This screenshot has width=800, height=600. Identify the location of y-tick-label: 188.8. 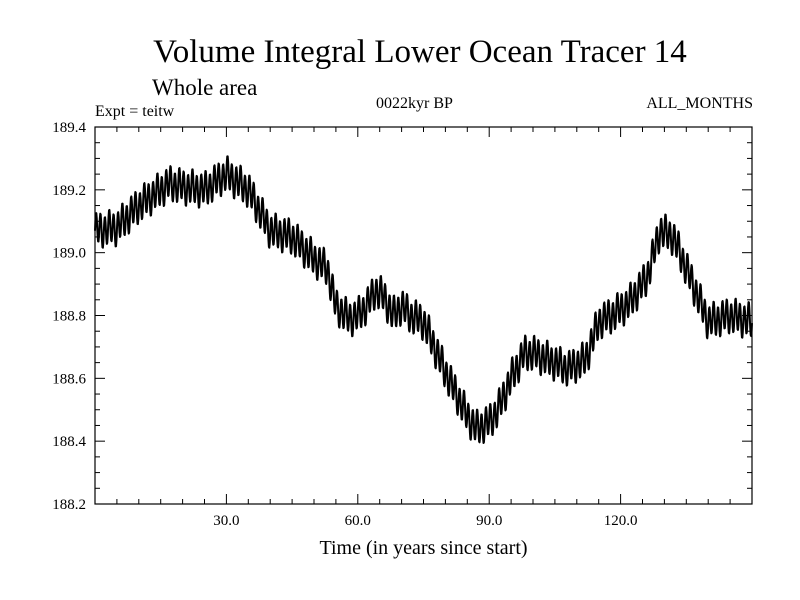
(69, 317).